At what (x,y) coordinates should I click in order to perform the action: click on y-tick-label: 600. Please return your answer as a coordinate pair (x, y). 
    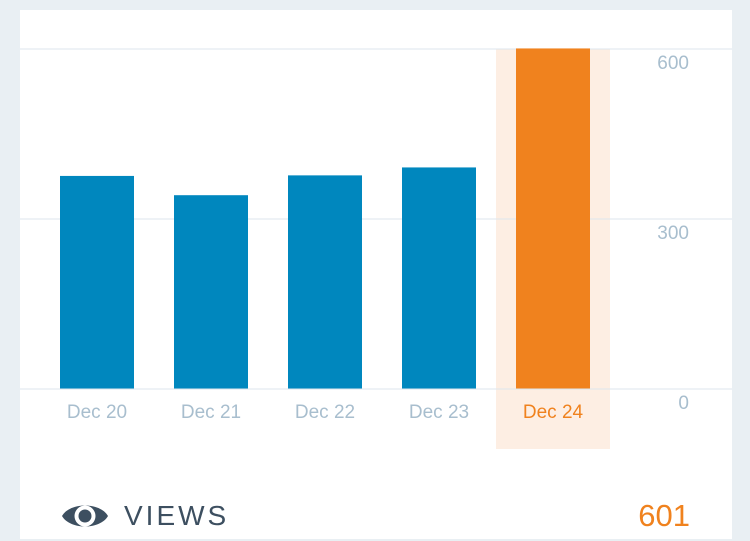
    Looking at the image, I should click on (673, 63).